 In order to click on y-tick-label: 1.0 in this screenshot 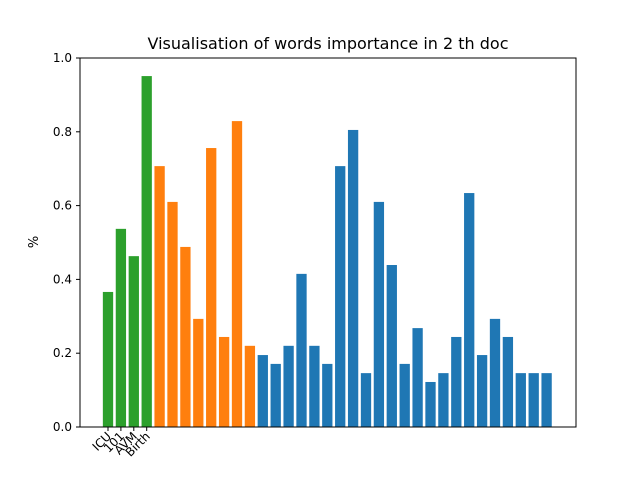, I will do `click(62, 58)`.